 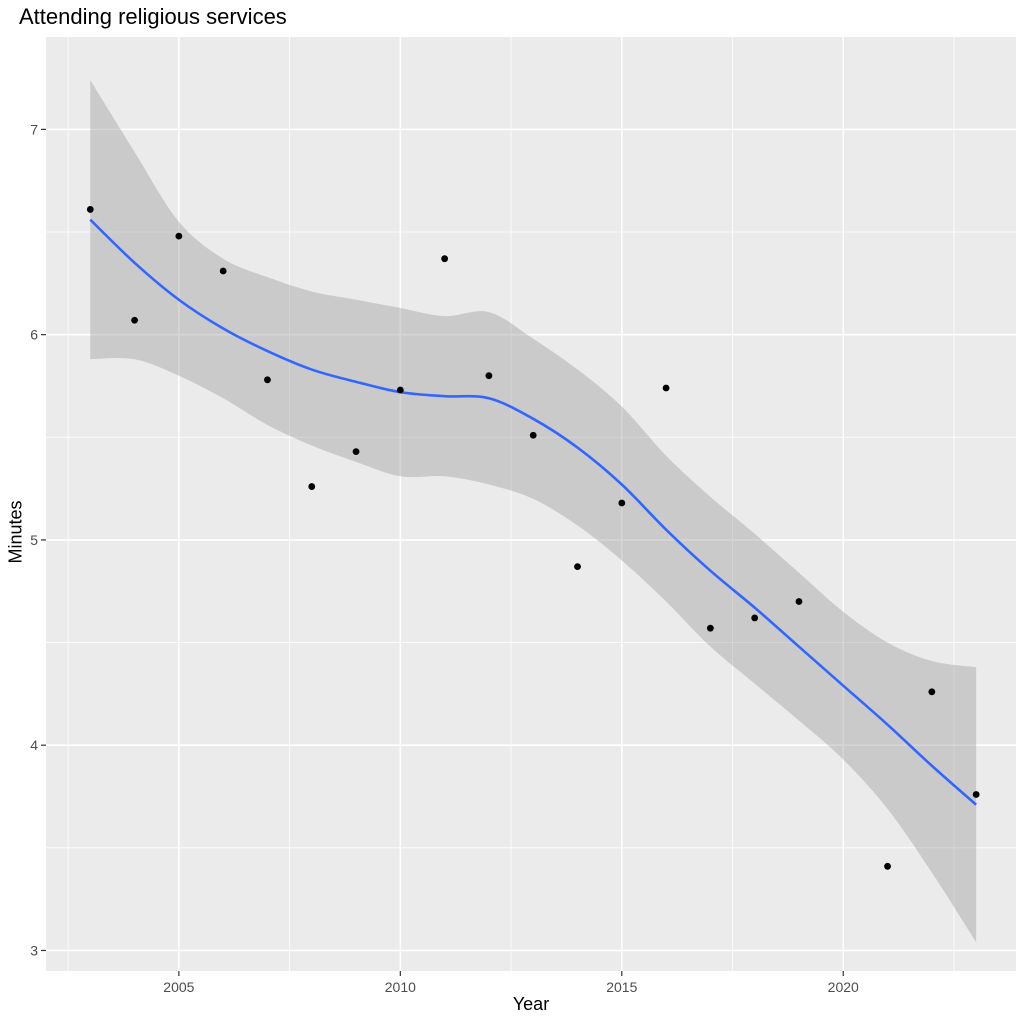 I want to click on chart-title: Attending religious services, so click(x=153, y=16).